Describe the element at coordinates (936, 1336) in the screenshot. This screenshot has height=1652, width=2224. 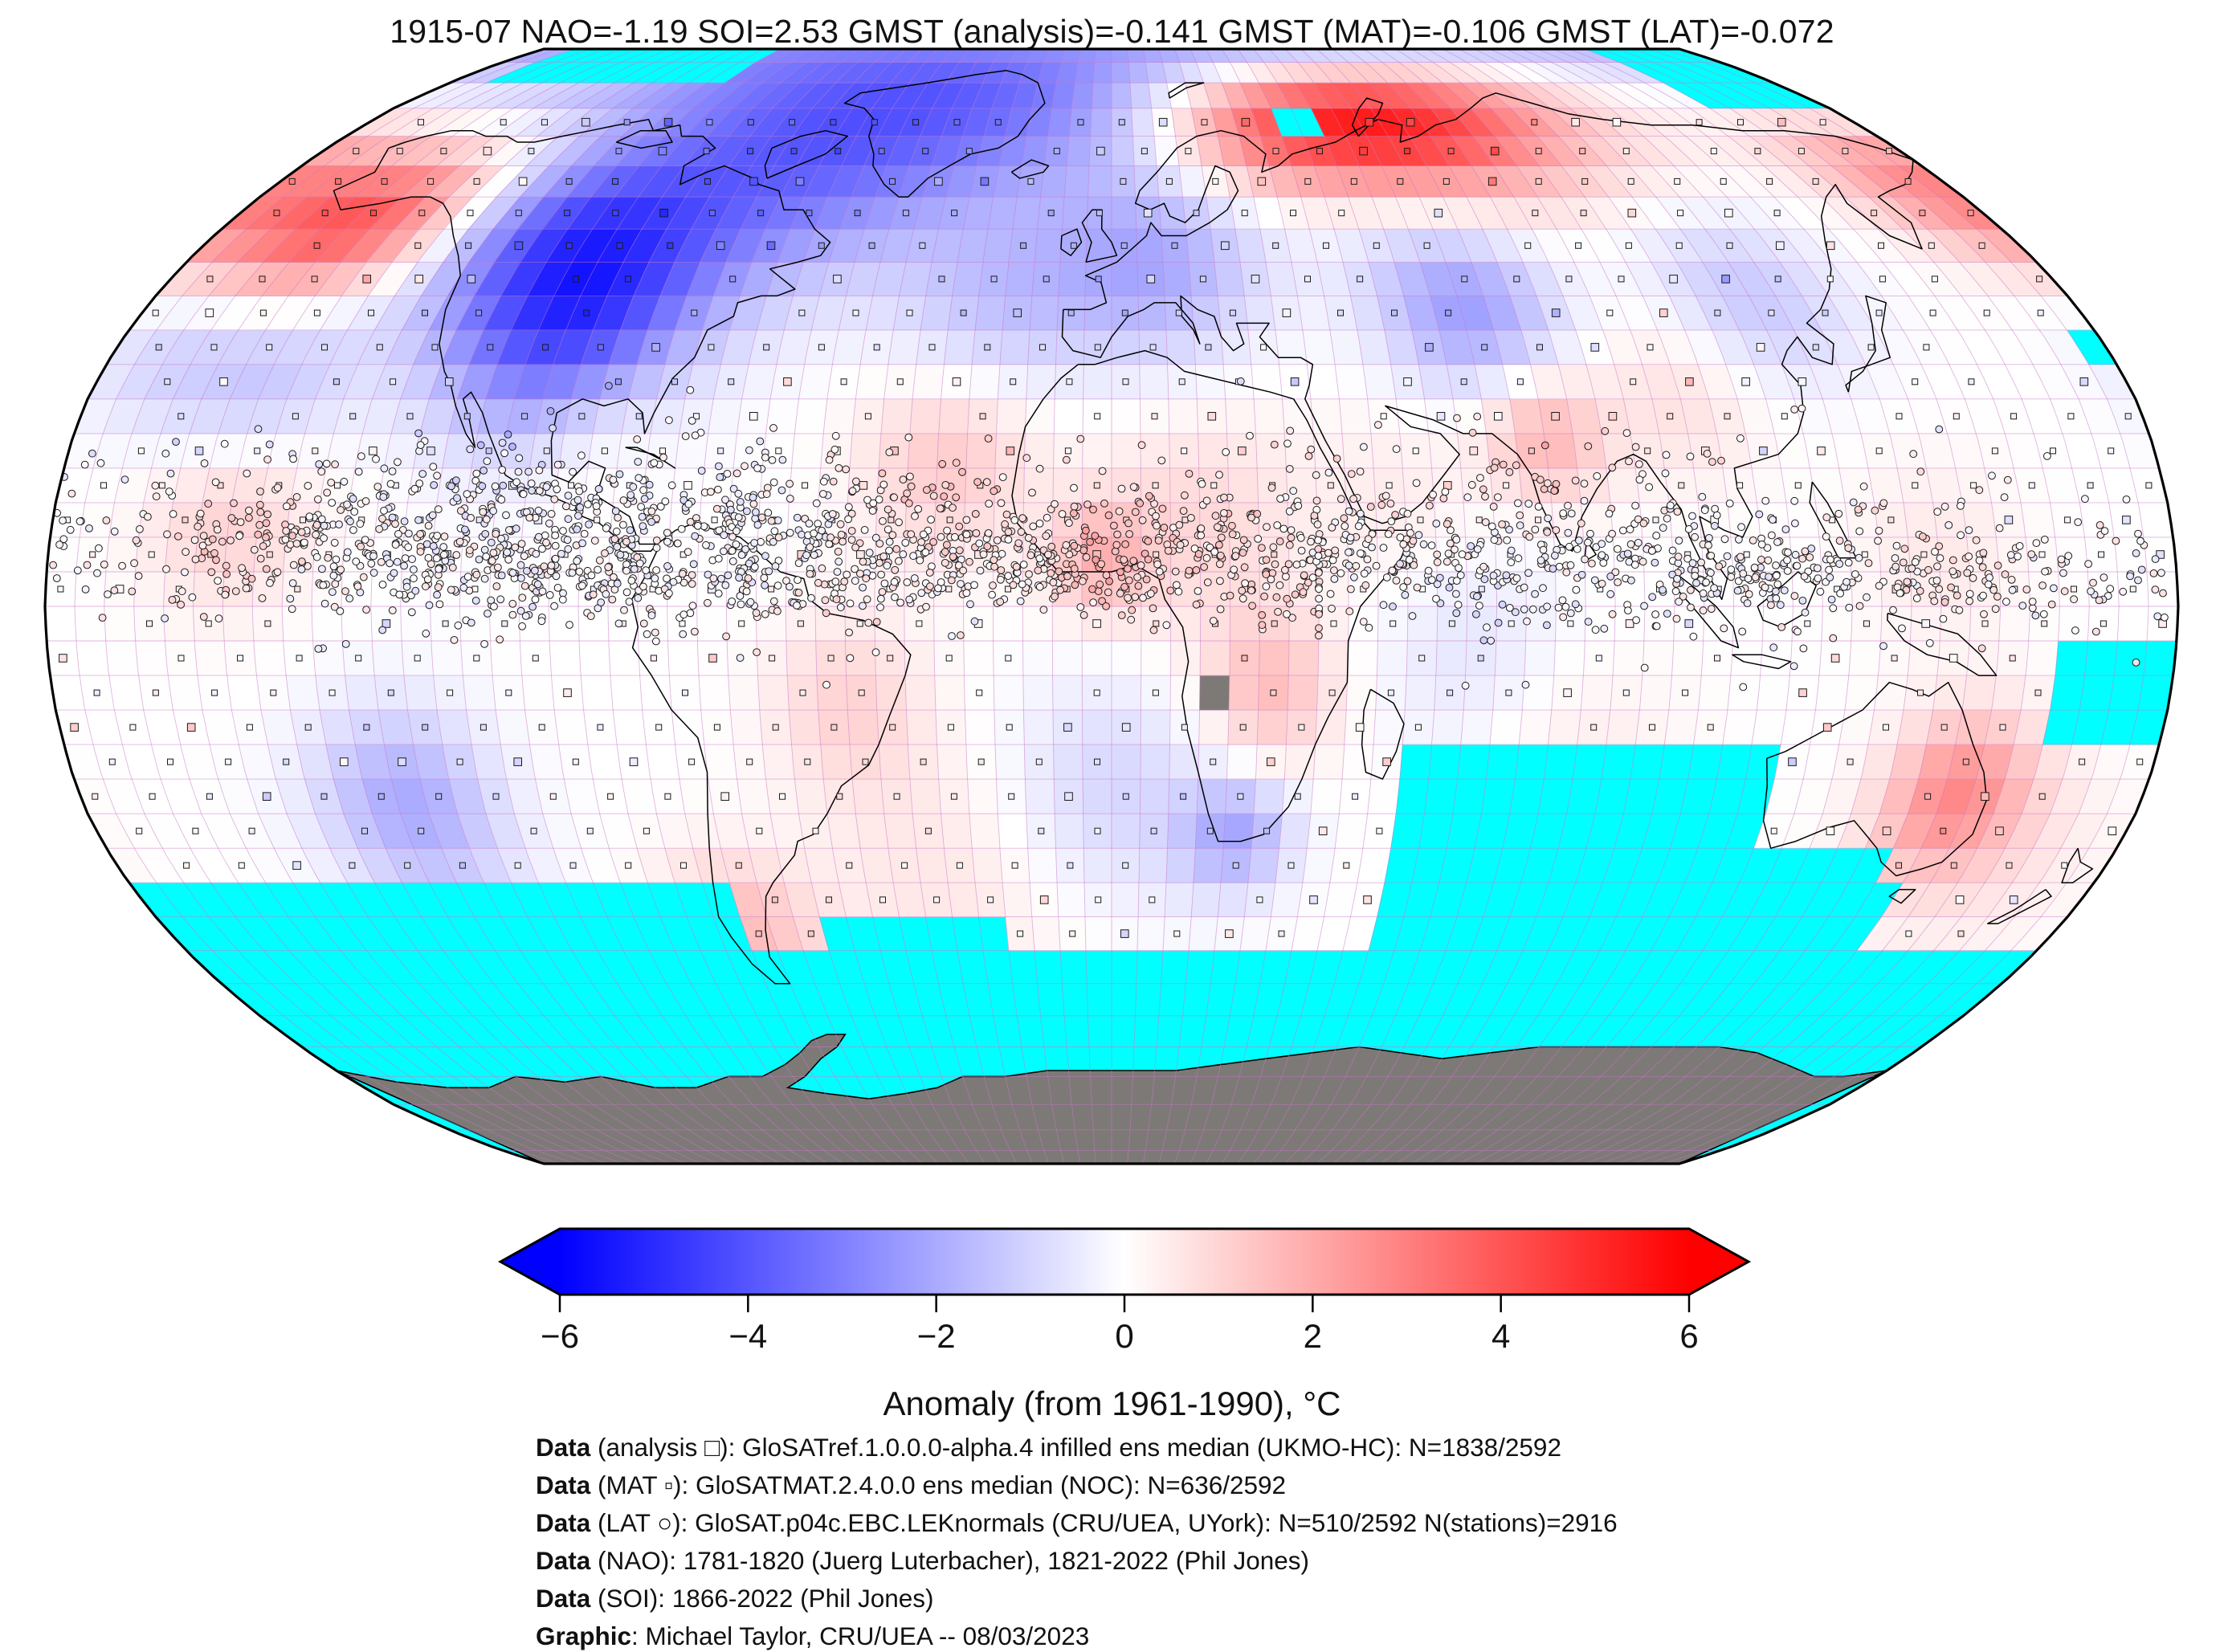
I see `colorbar-tick-label: −2` at that location.